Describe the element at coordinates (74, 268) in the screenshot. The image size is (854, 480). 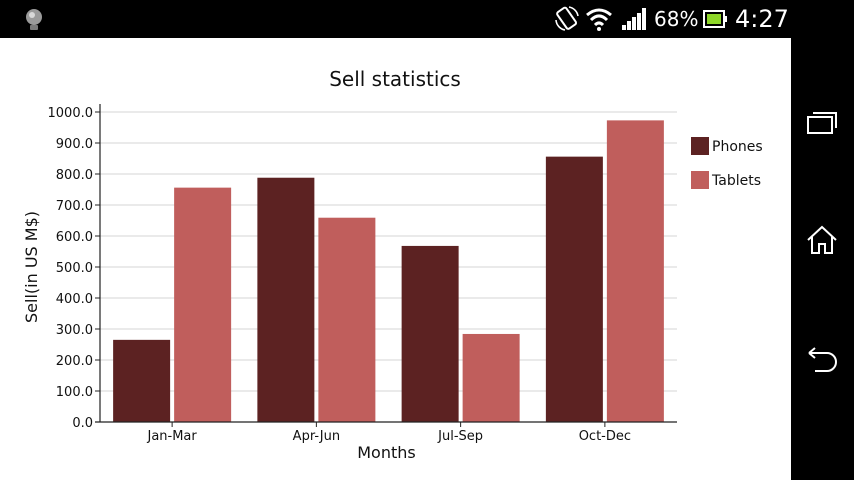
I see `y-tick-label: 500.0` at that location.